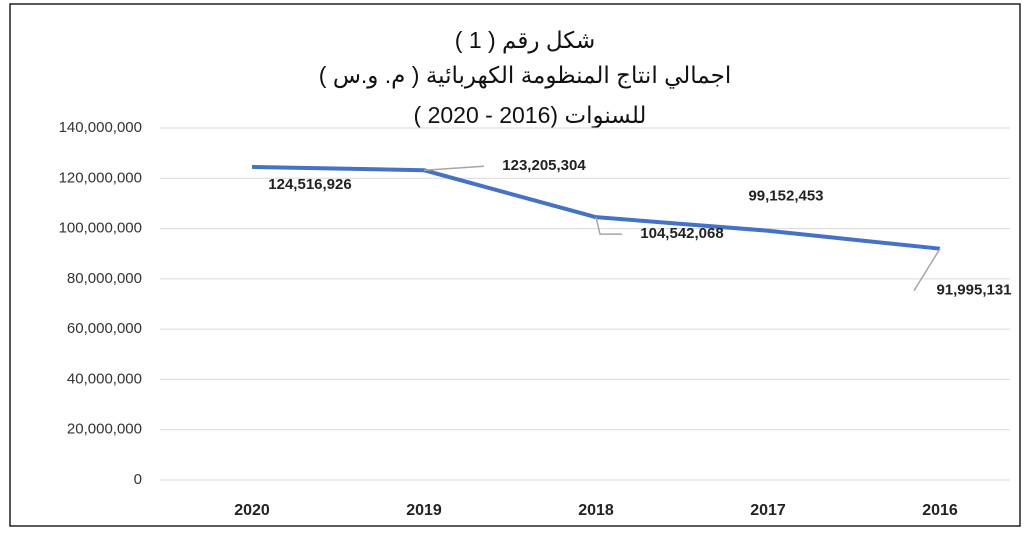 The image size is (1034, 533). Describe the element at coordinates (785, 196) in the screenshot. I see `data-label: 99,152,453` at that location.